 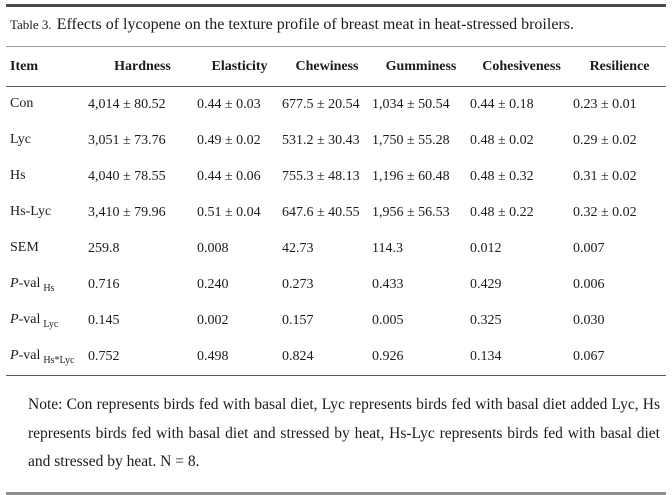 What do you see at coordinates (47, 66) in the screenshot?
I see `column-header-item: Item` at bounding box center [47, 66].